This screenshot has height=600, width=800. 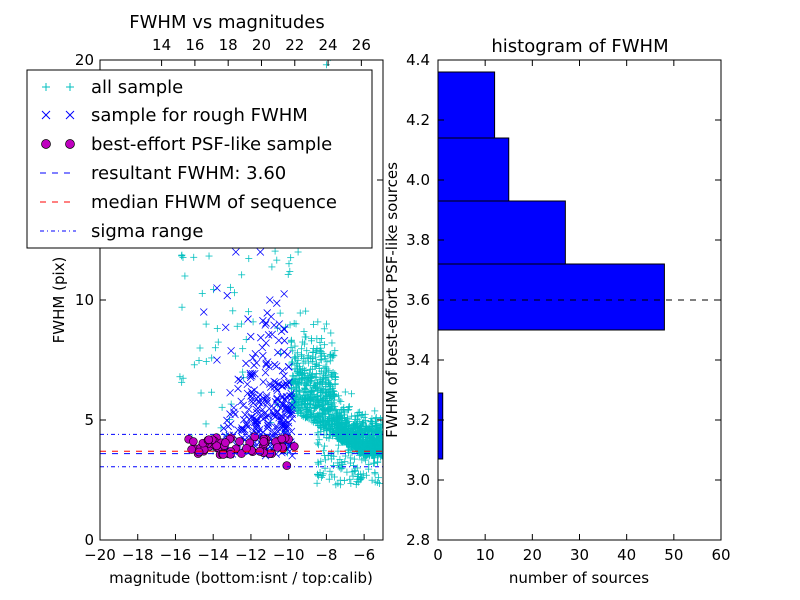 I want to click on scatter-x-tick-label: −20, so click(x=100, y=555).